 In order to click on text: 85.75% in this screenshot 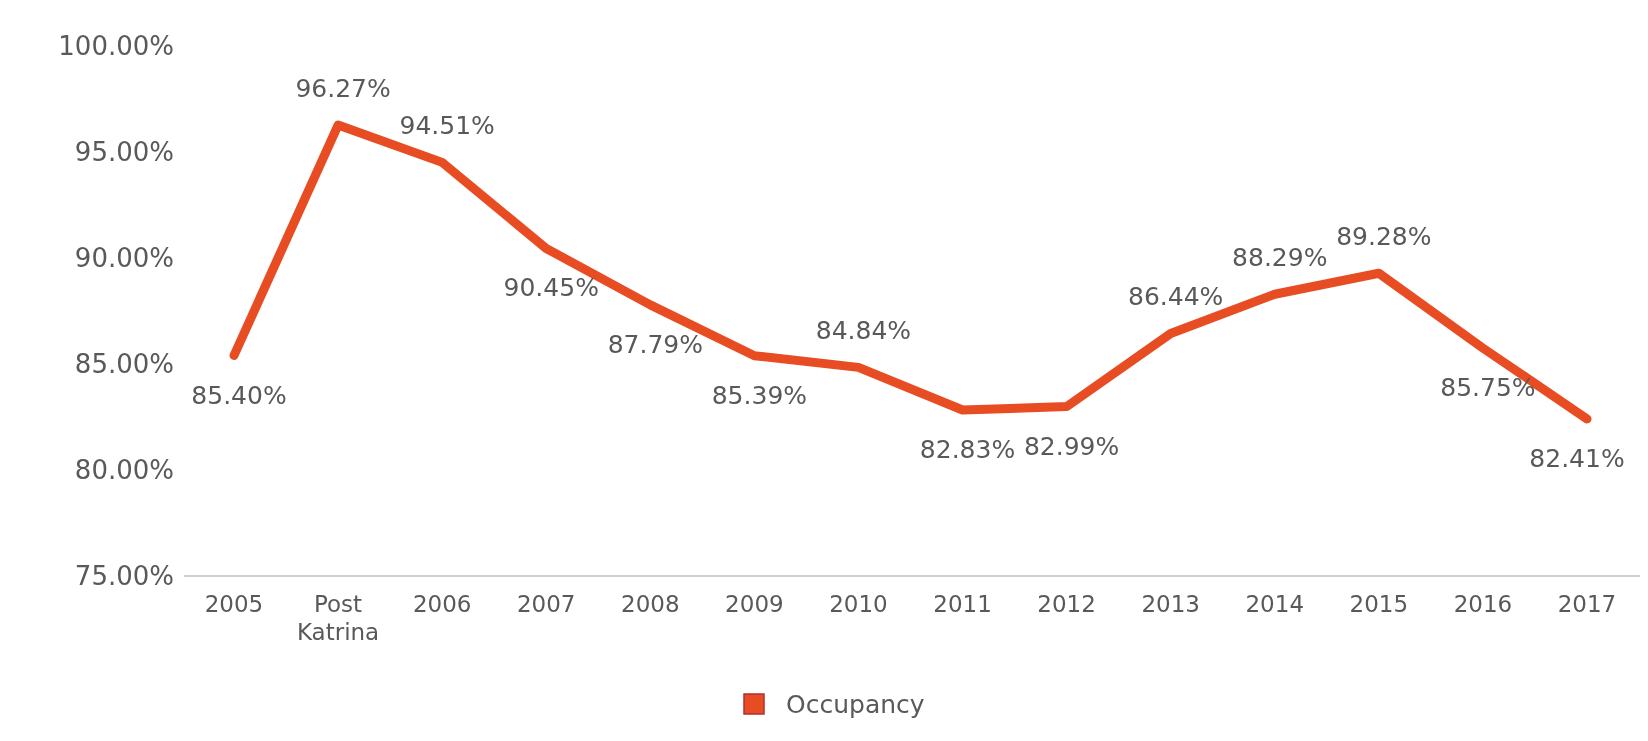, I will do `click(1488, 388)`.